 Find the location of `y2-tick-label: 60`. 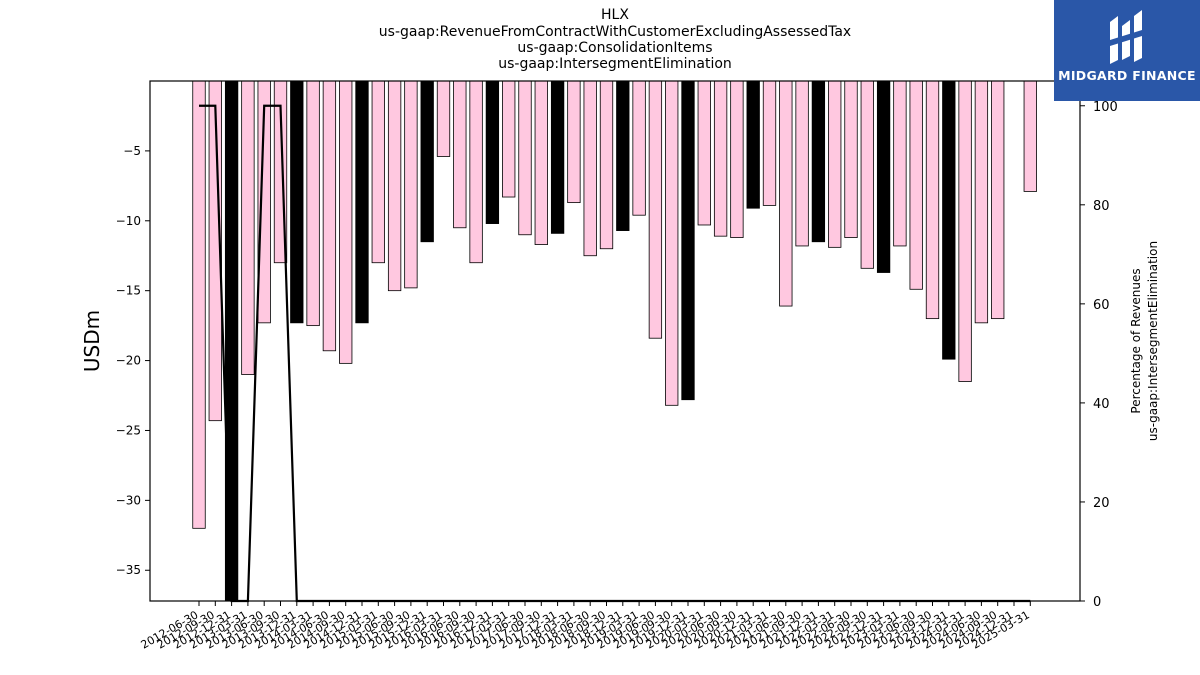

y2-tick-label: 60 is located at coordinates (1101, 305).